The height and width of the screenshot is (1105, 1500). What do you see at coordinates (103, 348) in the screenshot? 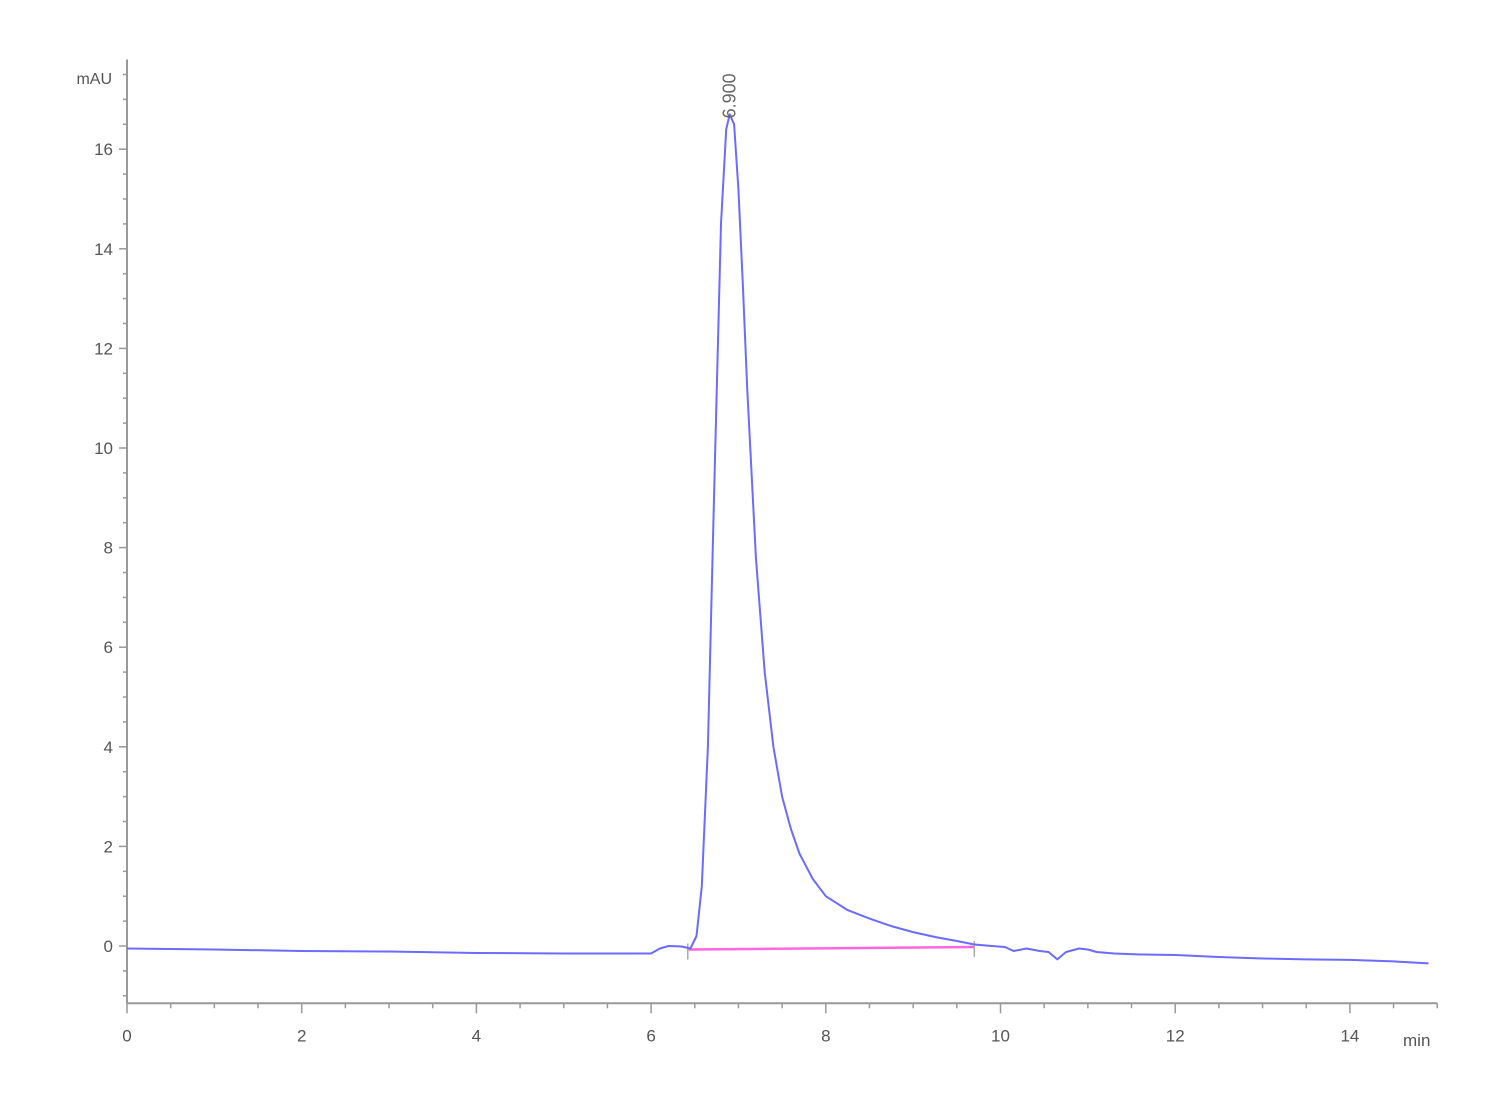
I see `y-tick-label: 12` at bounding box center [103, 348].